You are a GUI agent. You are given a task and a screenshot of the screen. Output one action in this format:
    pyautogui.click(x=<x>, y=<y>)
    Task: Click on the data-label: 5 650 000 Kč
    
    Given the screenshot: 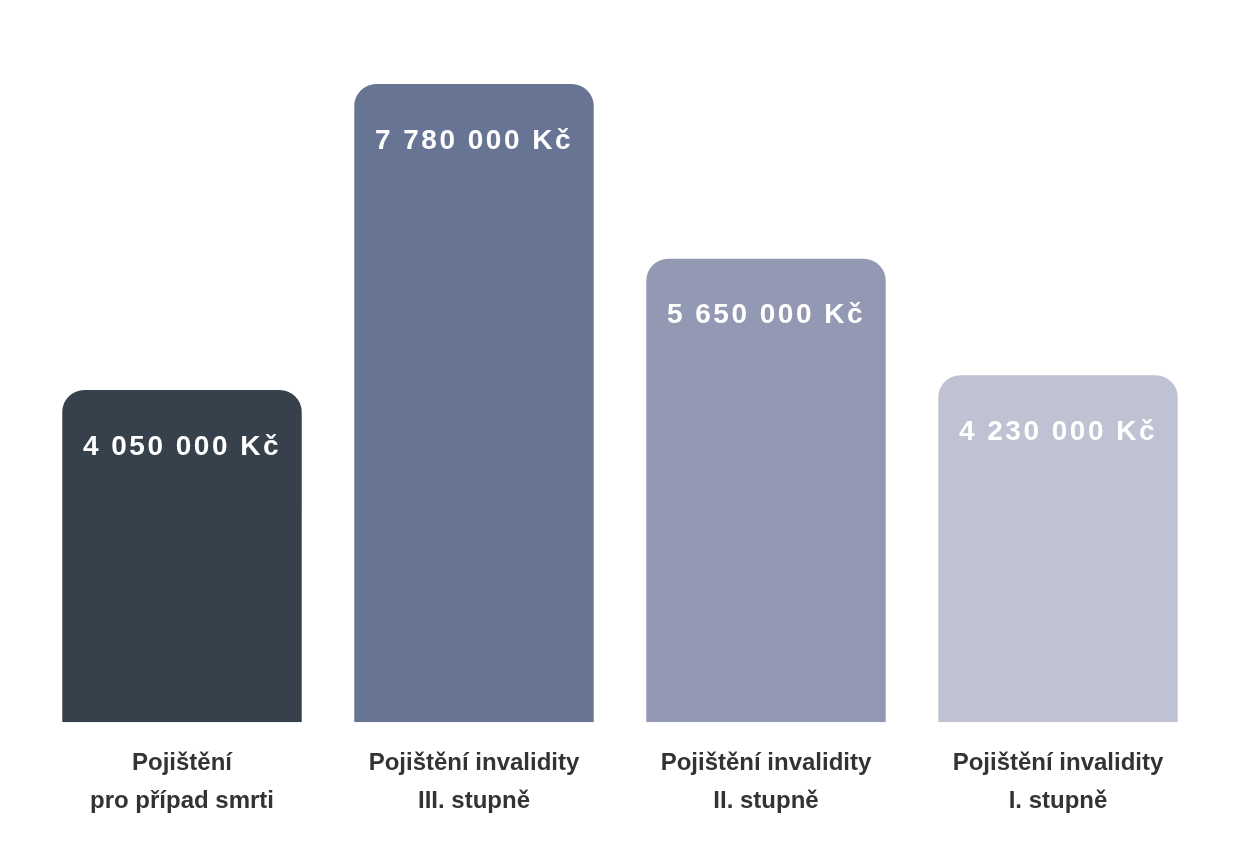 What is the action you would take?
    pyautogui.click(x=766, y=314)
    